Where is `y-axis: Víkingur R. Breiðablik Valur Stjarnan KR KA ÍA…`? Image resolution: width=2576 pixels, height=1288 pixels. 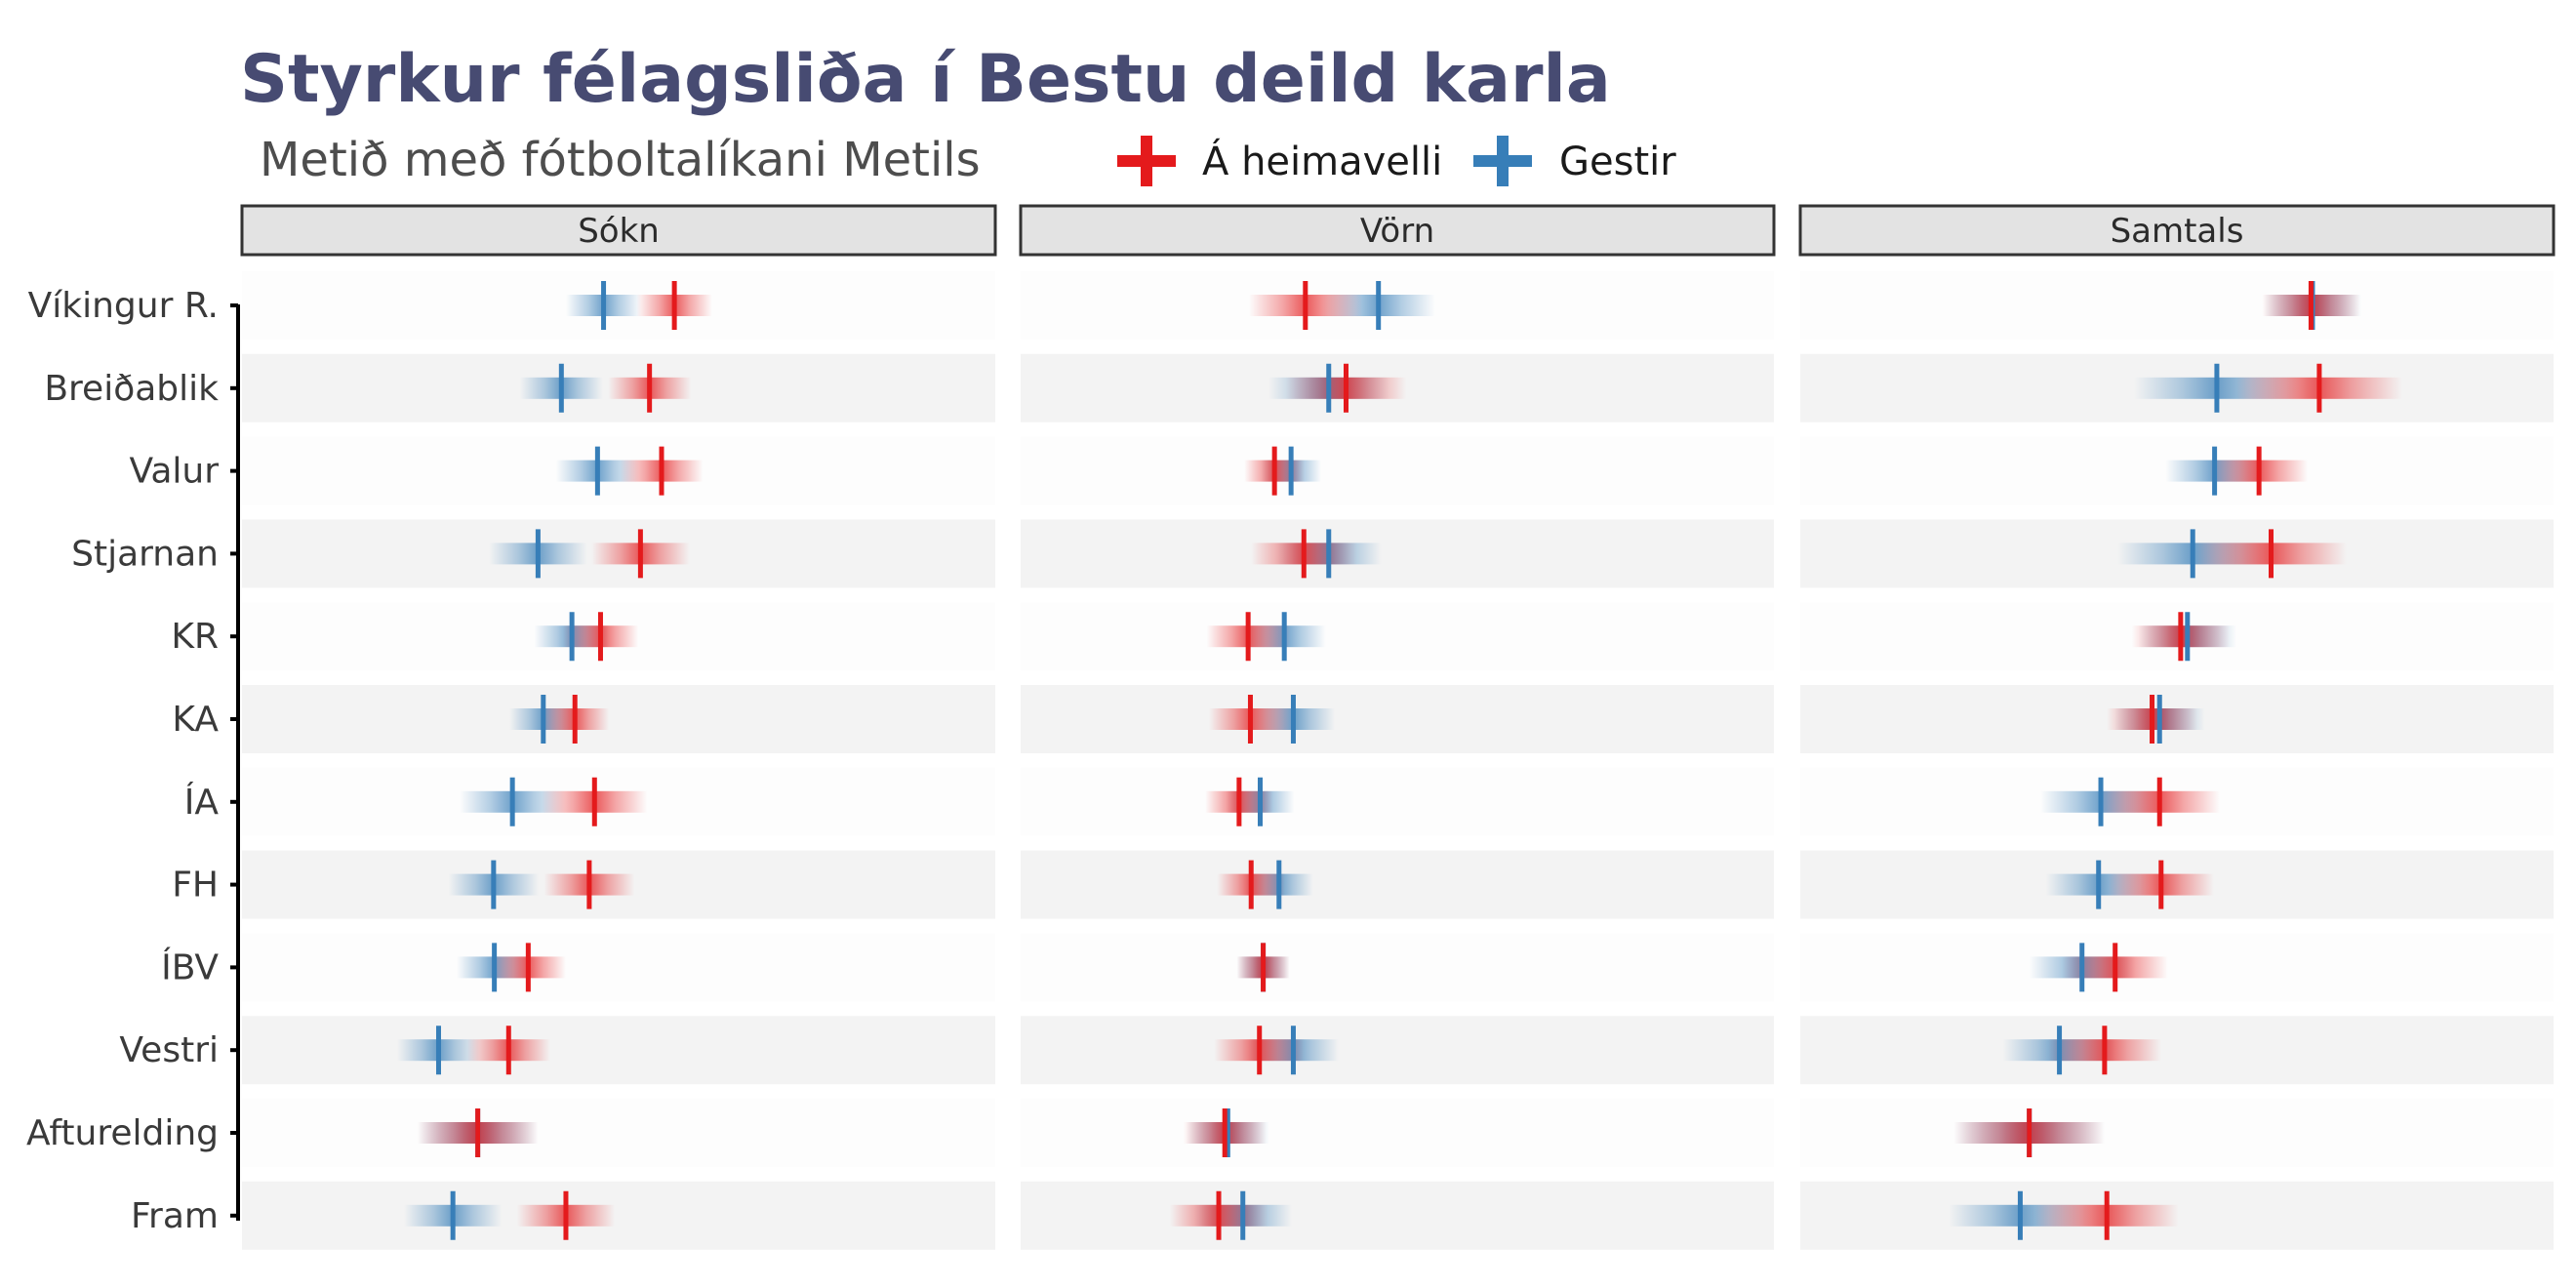 y-axis: Víkingur R. Breiðablik Valur Stjarnan KR KA ÍA… is located at coordinates (133, 761).